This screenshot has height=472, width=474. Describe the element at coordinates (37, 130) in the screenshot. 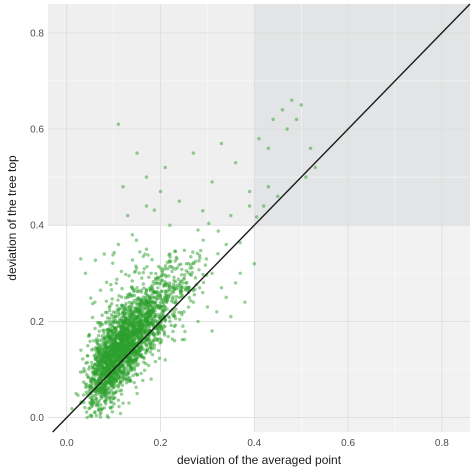

I see `y-tick-label: 0.6` at that location.